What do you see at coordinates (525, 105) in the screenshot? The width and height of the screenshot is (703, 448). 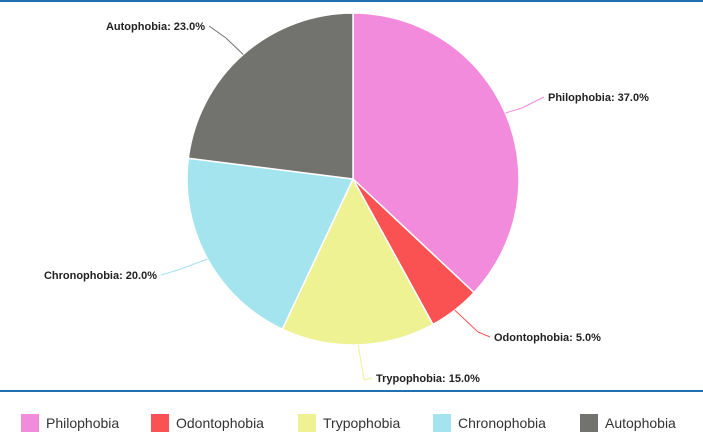 I see `leader-line-philophobia` at bounding box center [525, 105].